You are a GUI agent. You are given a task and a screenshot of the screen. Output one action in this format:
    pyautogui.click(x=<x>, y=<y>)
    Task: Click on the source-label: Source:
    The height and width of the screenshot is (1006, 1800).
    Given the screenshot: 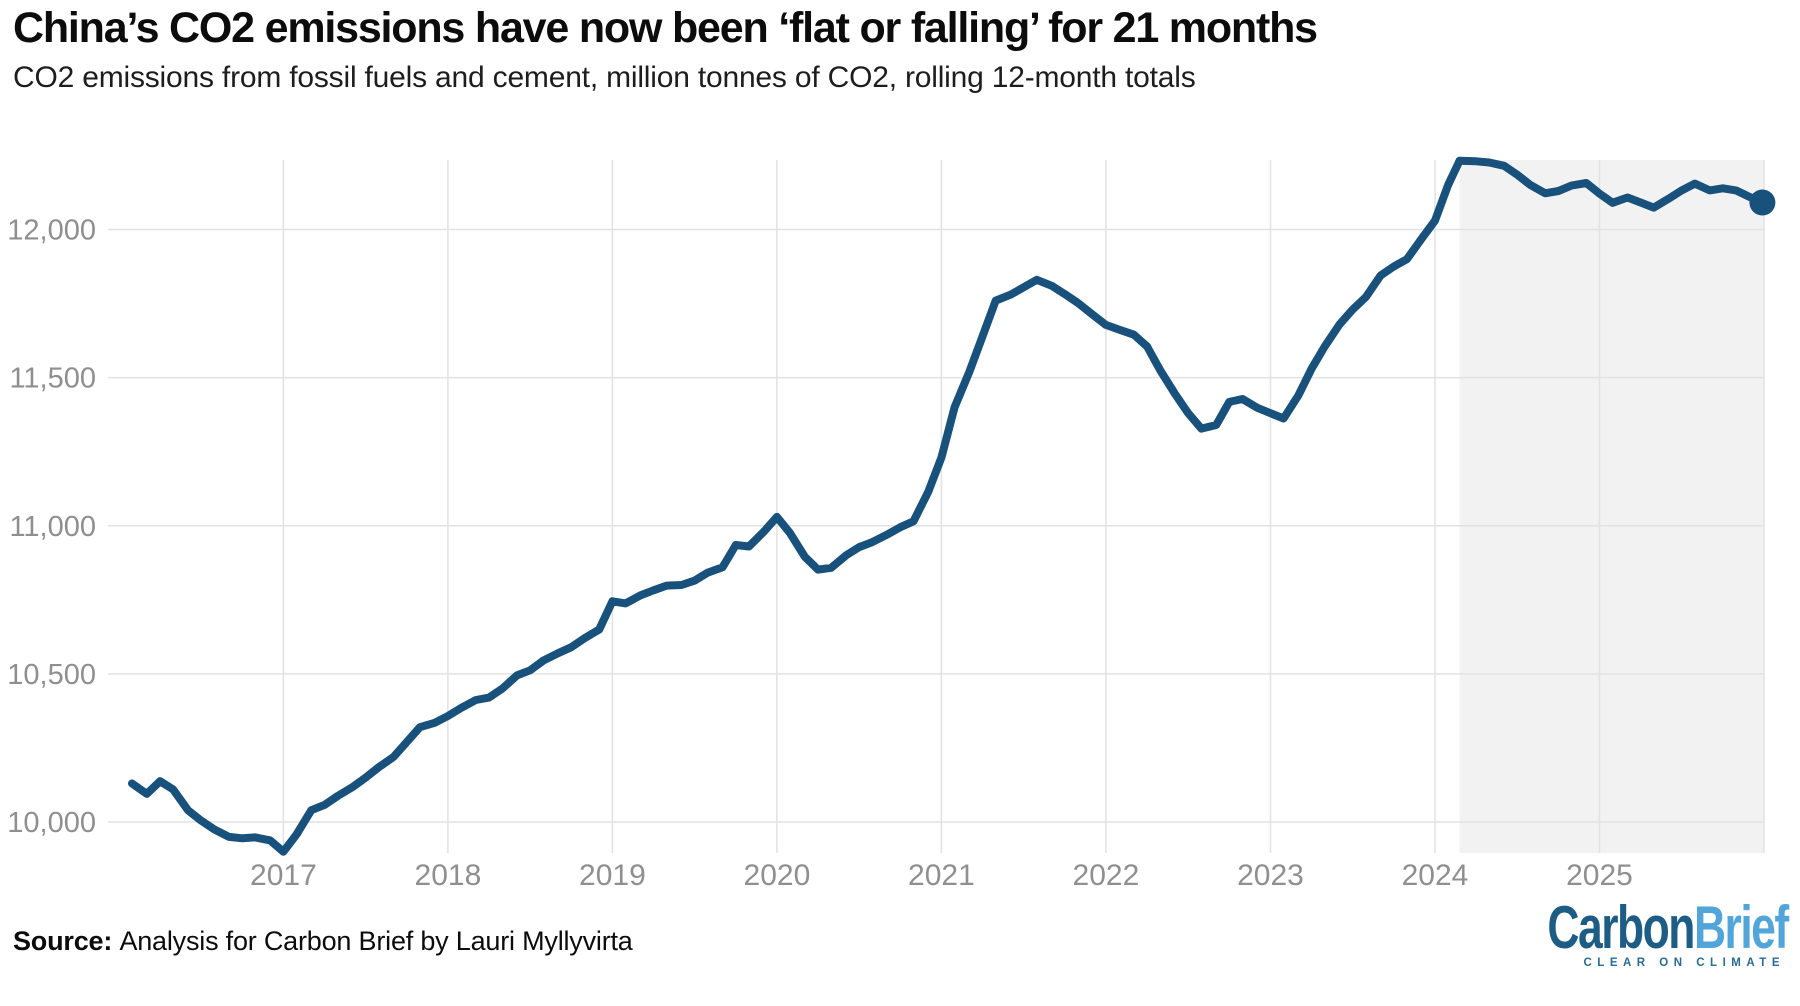 What is the action you would take?
    pyautogui.click(x=63, y=941)
    